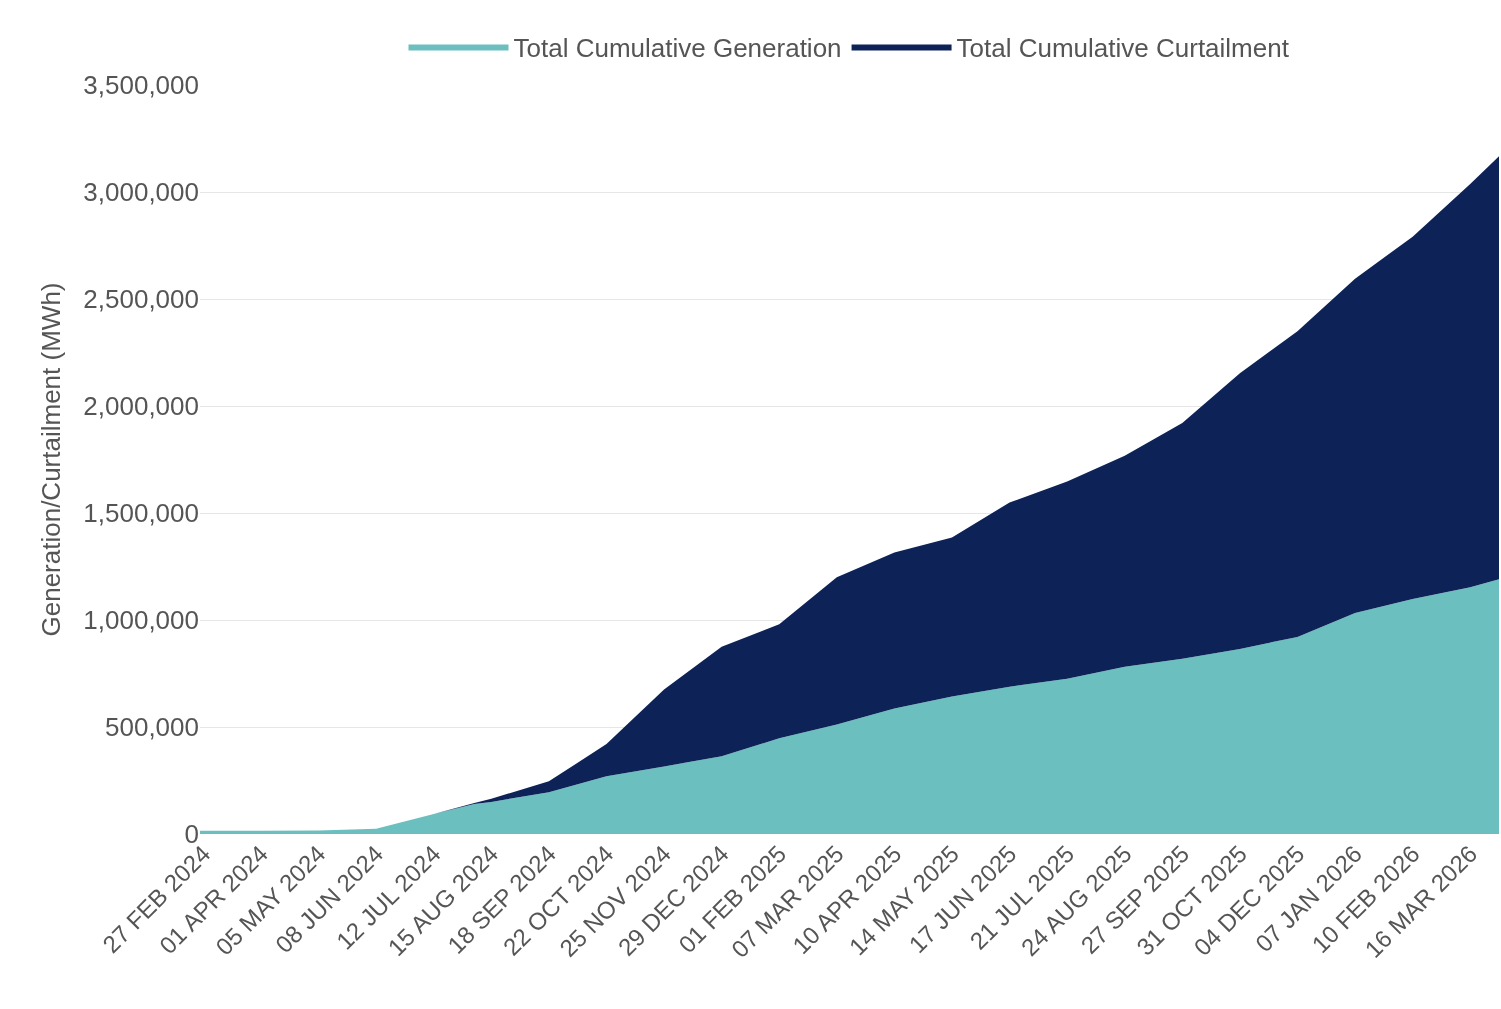  I want to click on y-tick-label: 1,500,000, so click(141, 513).